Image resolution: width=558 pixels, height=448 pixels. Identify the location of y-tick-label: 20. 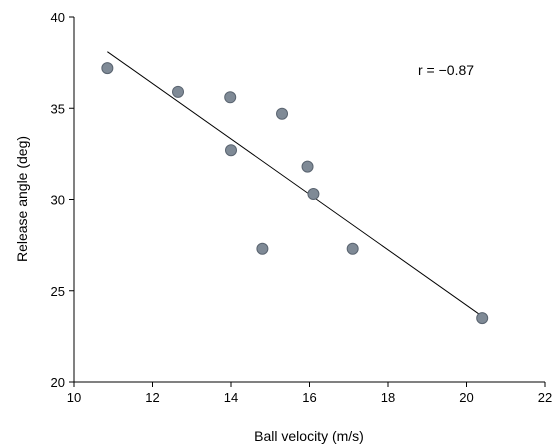
(58, 382).